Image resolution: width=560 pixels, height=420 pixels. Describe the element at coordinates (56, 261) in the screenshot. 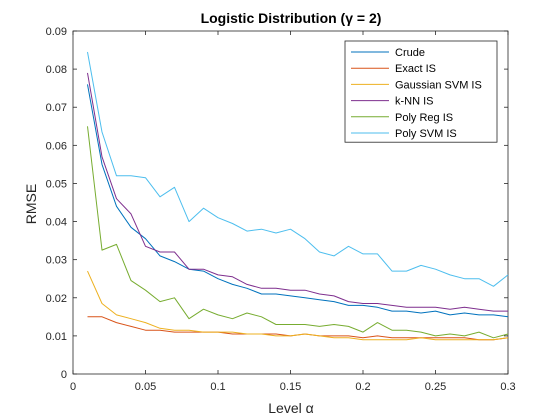

I see `y-tick-label: 0.03` at that location.